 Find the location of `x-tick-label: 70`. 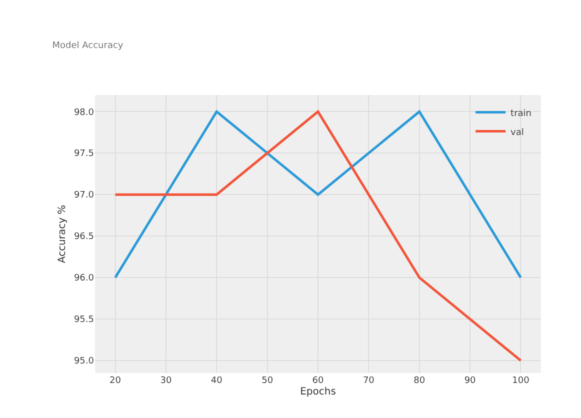

x-tick-label: 70 is located at coordinates (368, 381).